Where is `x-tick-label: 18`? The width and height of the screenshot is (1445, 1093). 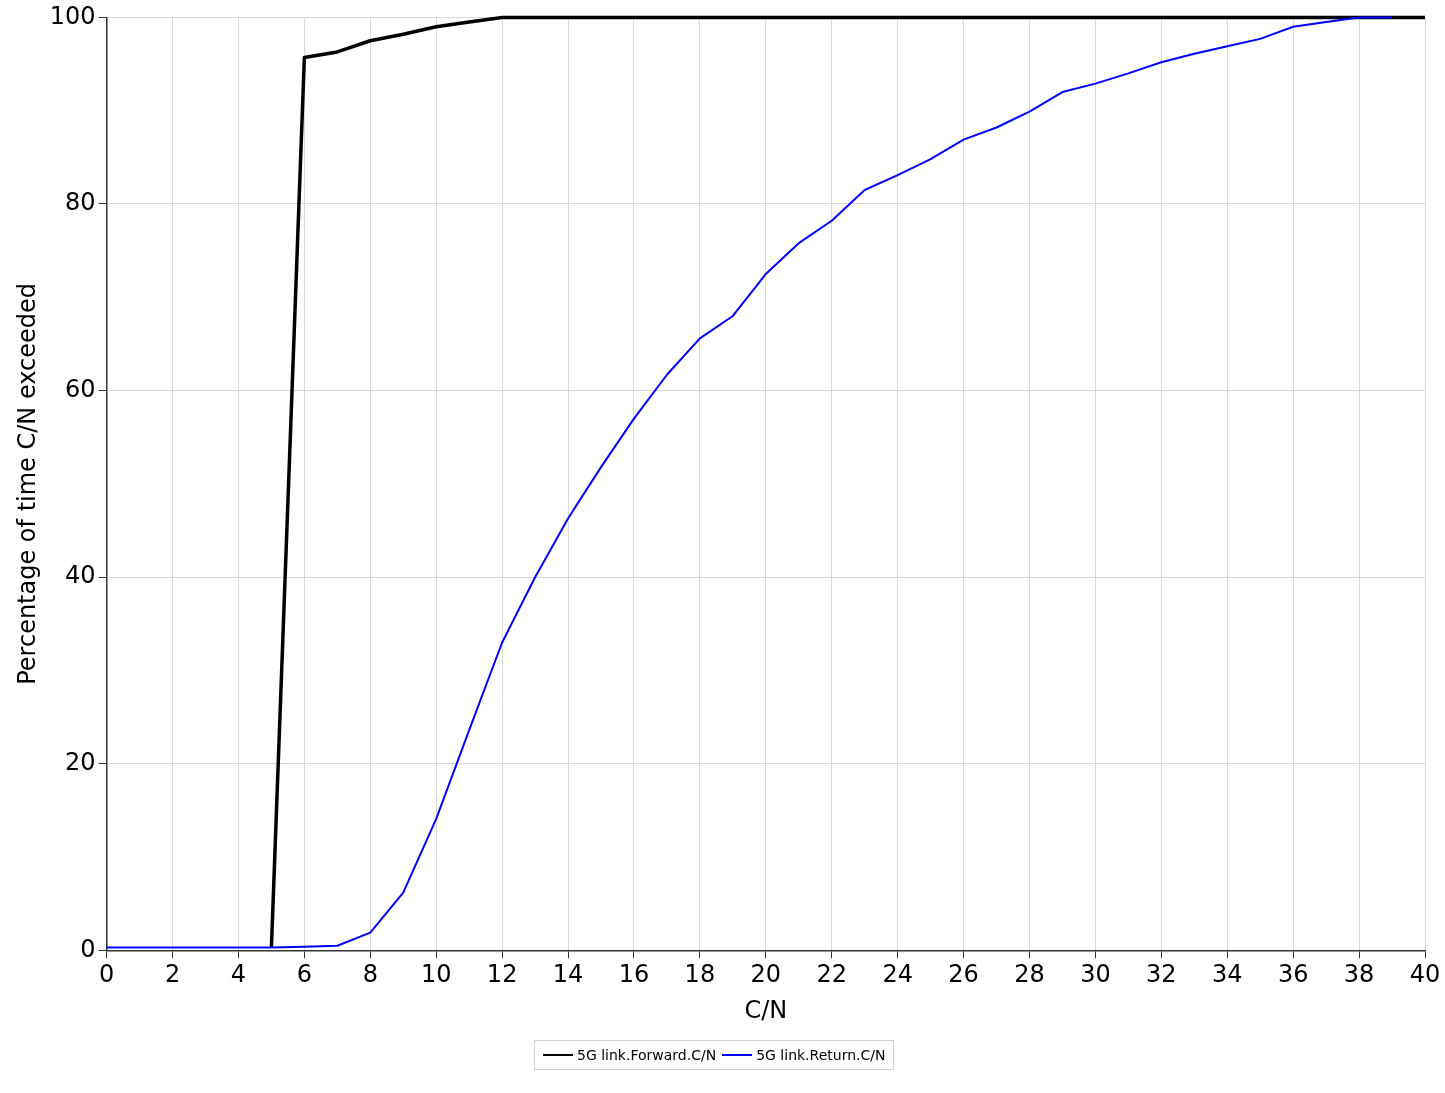 x-tick-label: 18 is located at coordinates (700, 974).